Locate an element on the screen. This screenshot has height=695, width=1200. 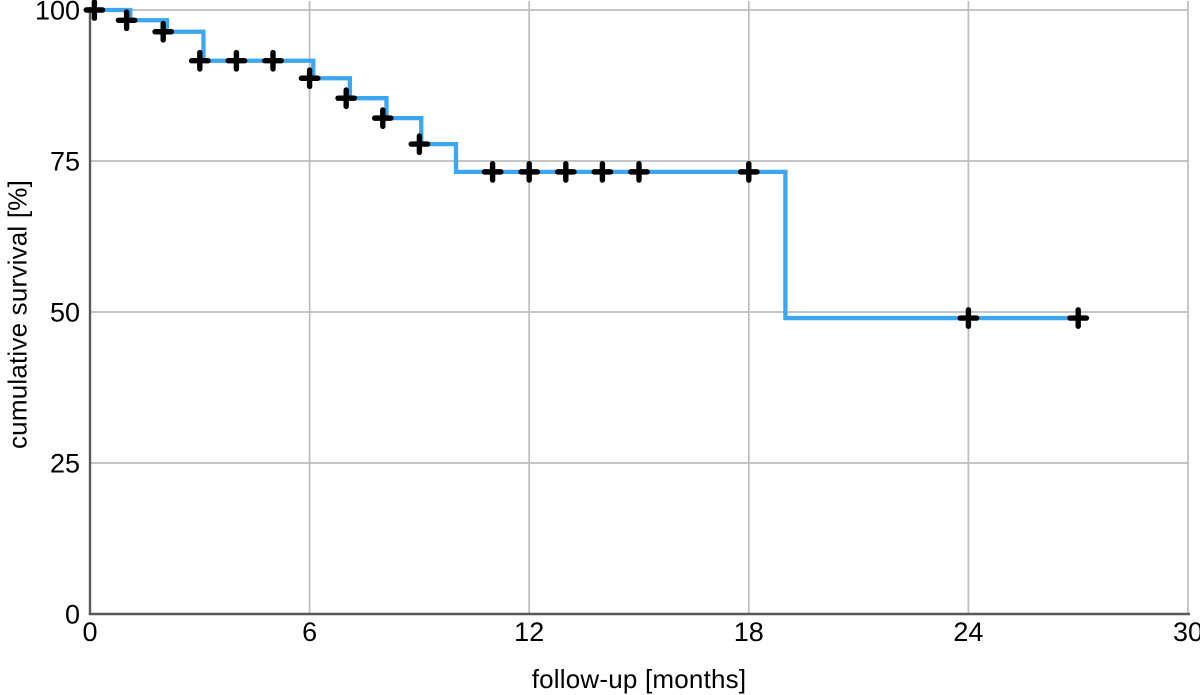
x-axis-title: follow-up [months] is located at coordinates (639, 679).